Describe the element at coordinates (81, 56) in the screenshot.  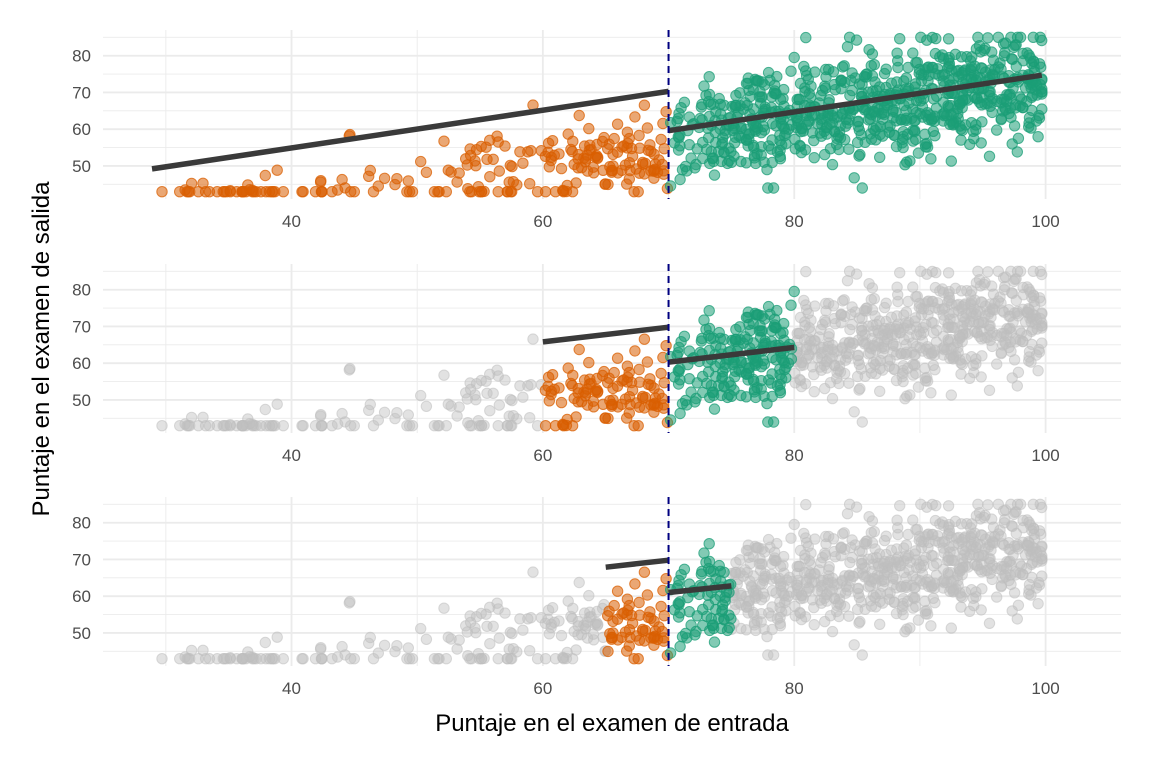
I see `y-tick-label: 80` at that location.